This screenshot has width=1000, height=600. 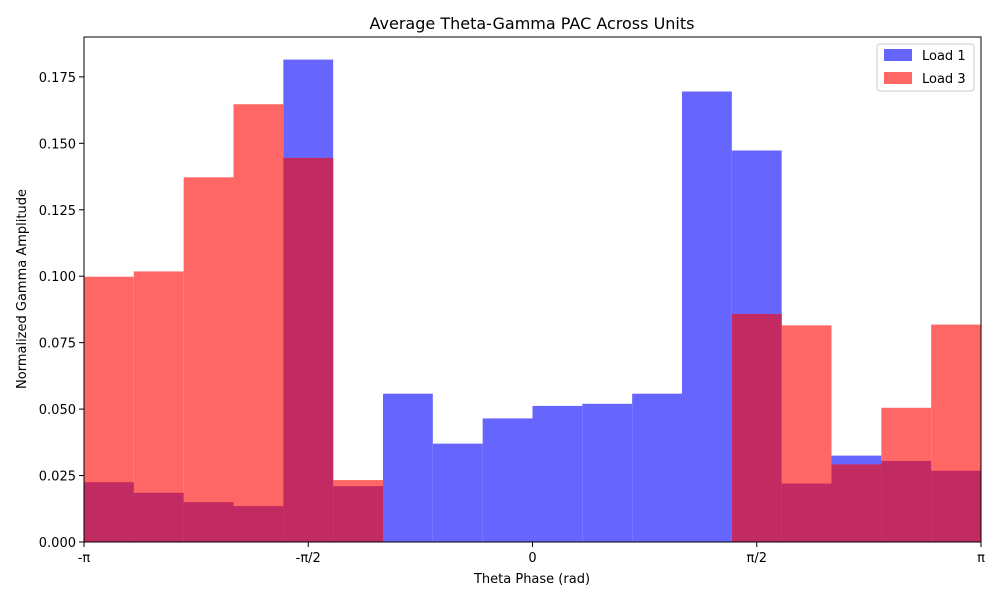 What do you see at coordinates (84, 558) in the screenshot?
I see `x-tick-label: -π` at bounding box center [84, 558].